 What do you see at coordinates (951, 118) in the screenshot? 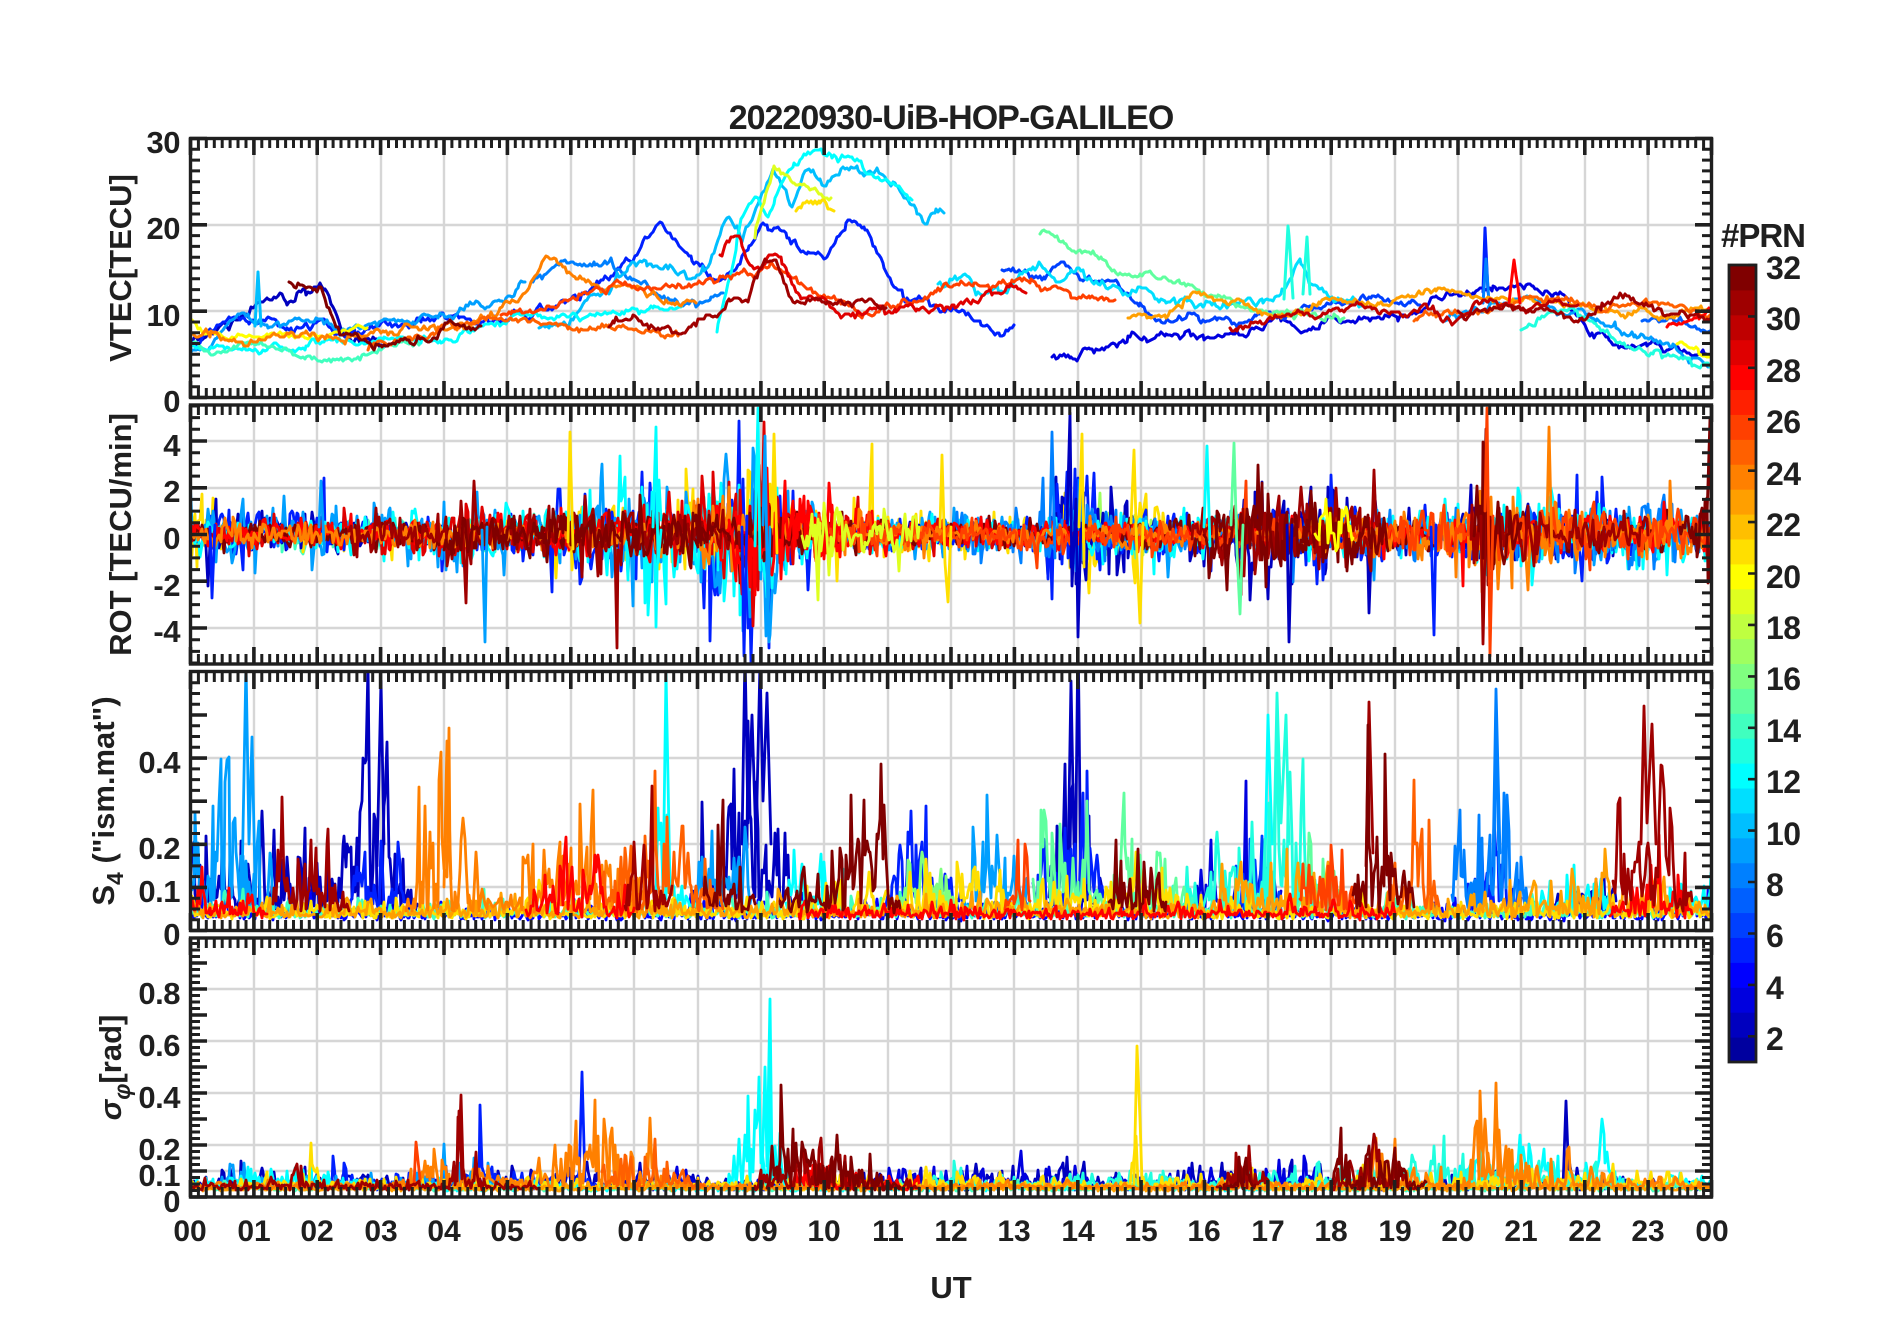
I see `svg-text: 20220930-UiB-HOP-GALILEO` at bounding box center [951, 118].